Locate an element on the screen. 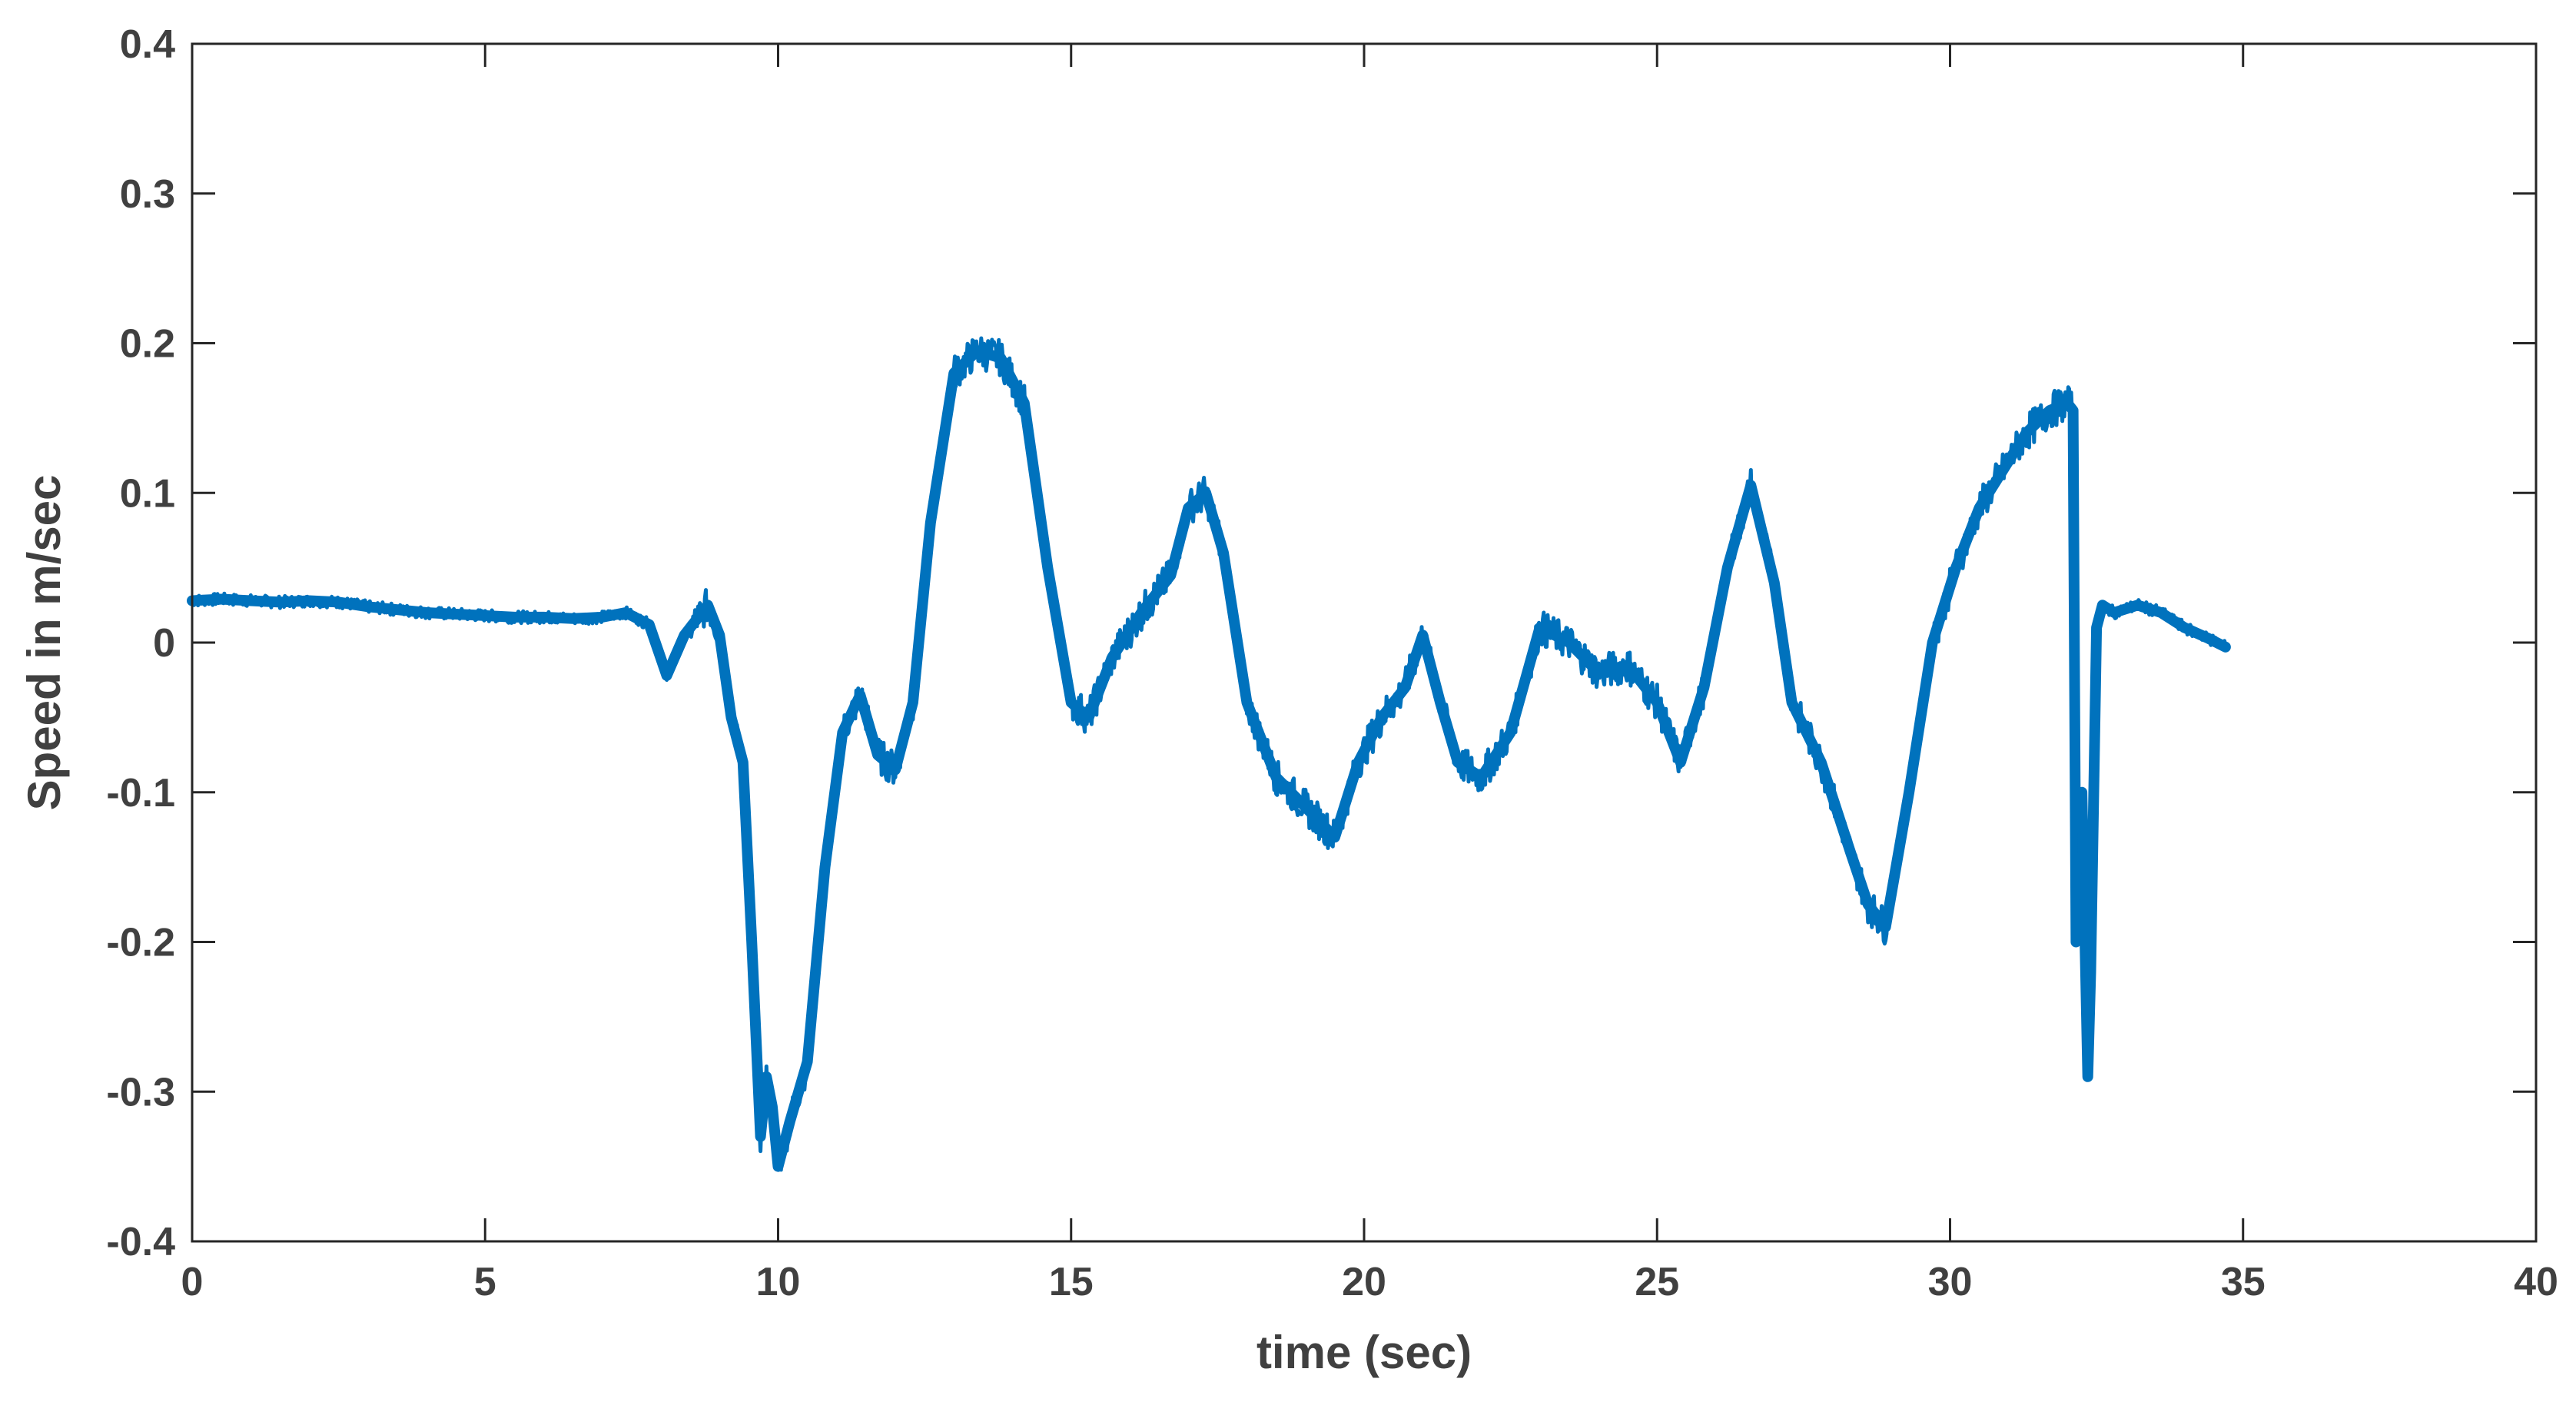 This screenshot has height=1402, width=2576. y-tick-label: -0.2 is located at coordinates (140, 943).